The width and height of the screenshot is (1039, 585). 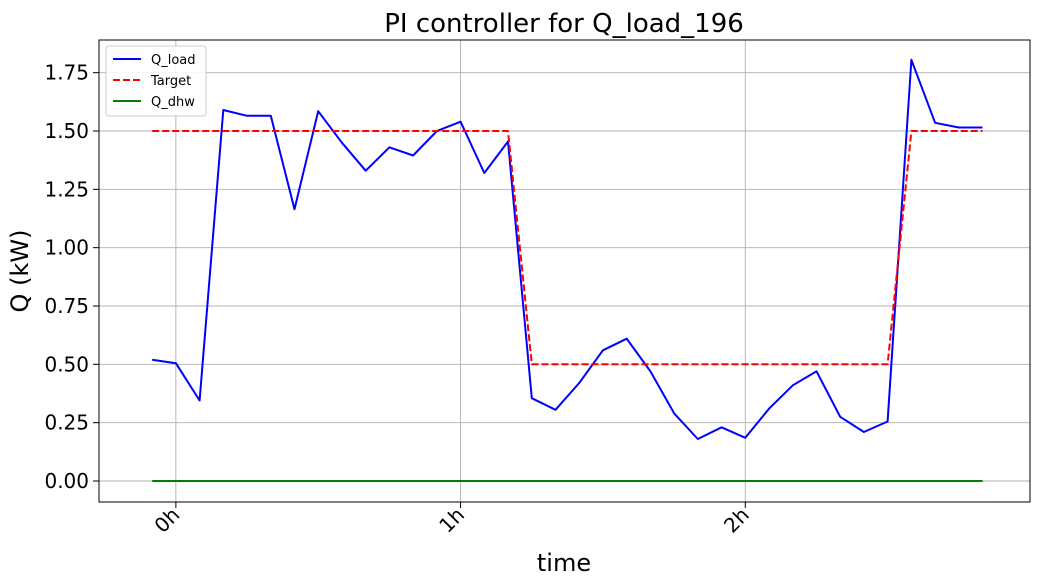 What do you see at coordinates (66, 481) in the screenshot?
I see `y-tick-label: 0.00` at bounding box center [66, 481].